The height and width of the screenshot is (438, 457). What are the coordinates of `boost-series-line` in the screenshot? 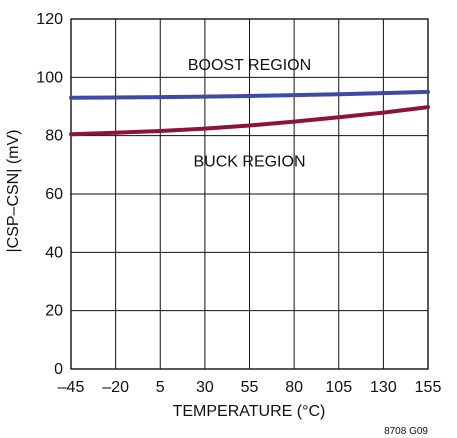 It's located at (249, 94).